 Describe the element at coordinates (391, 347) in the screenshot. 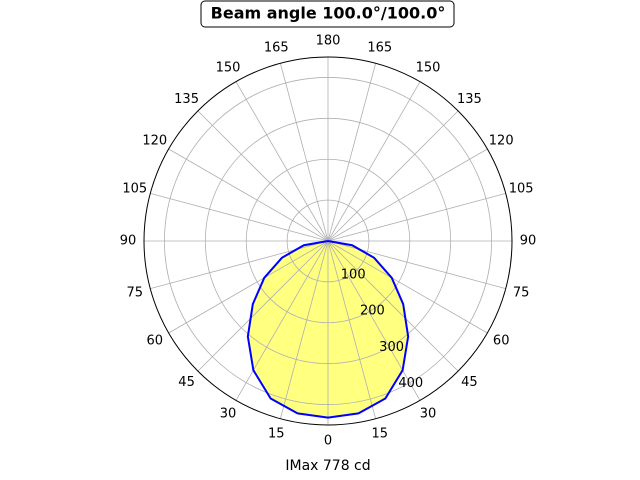

I see `r-tick-label: 300` at that location.